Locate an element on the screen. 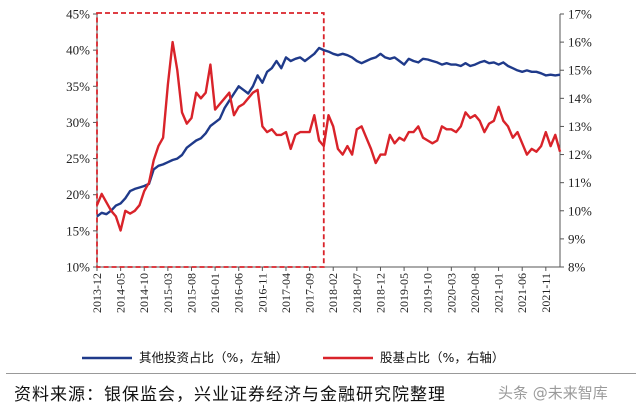  x-tick-label: 2017-09 is located at coordinates (310, 293).